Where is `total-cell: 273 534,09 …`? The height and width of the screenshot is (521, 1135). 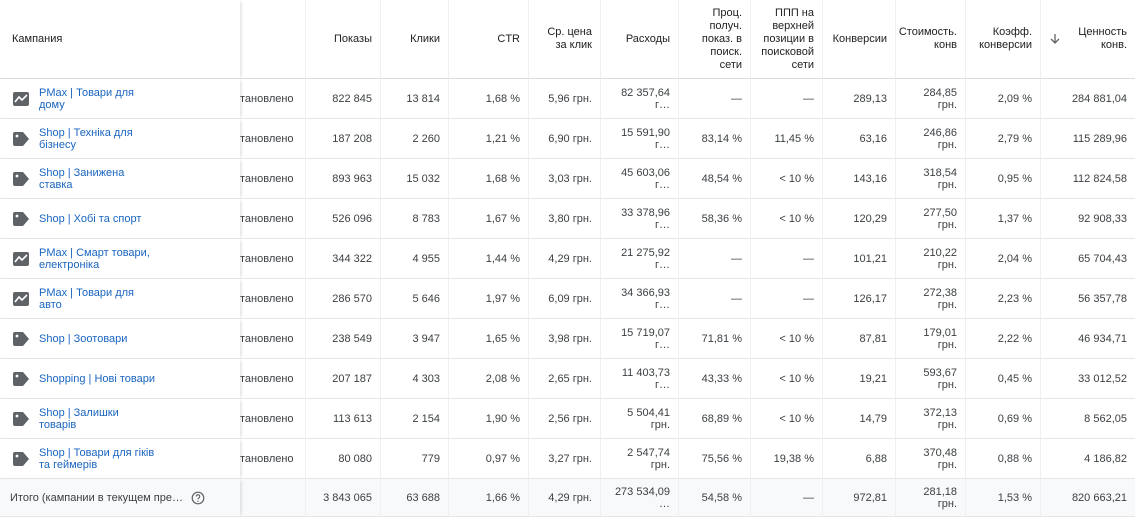
total-cell: 273 534,09 … is located at coordinates (639, 498).